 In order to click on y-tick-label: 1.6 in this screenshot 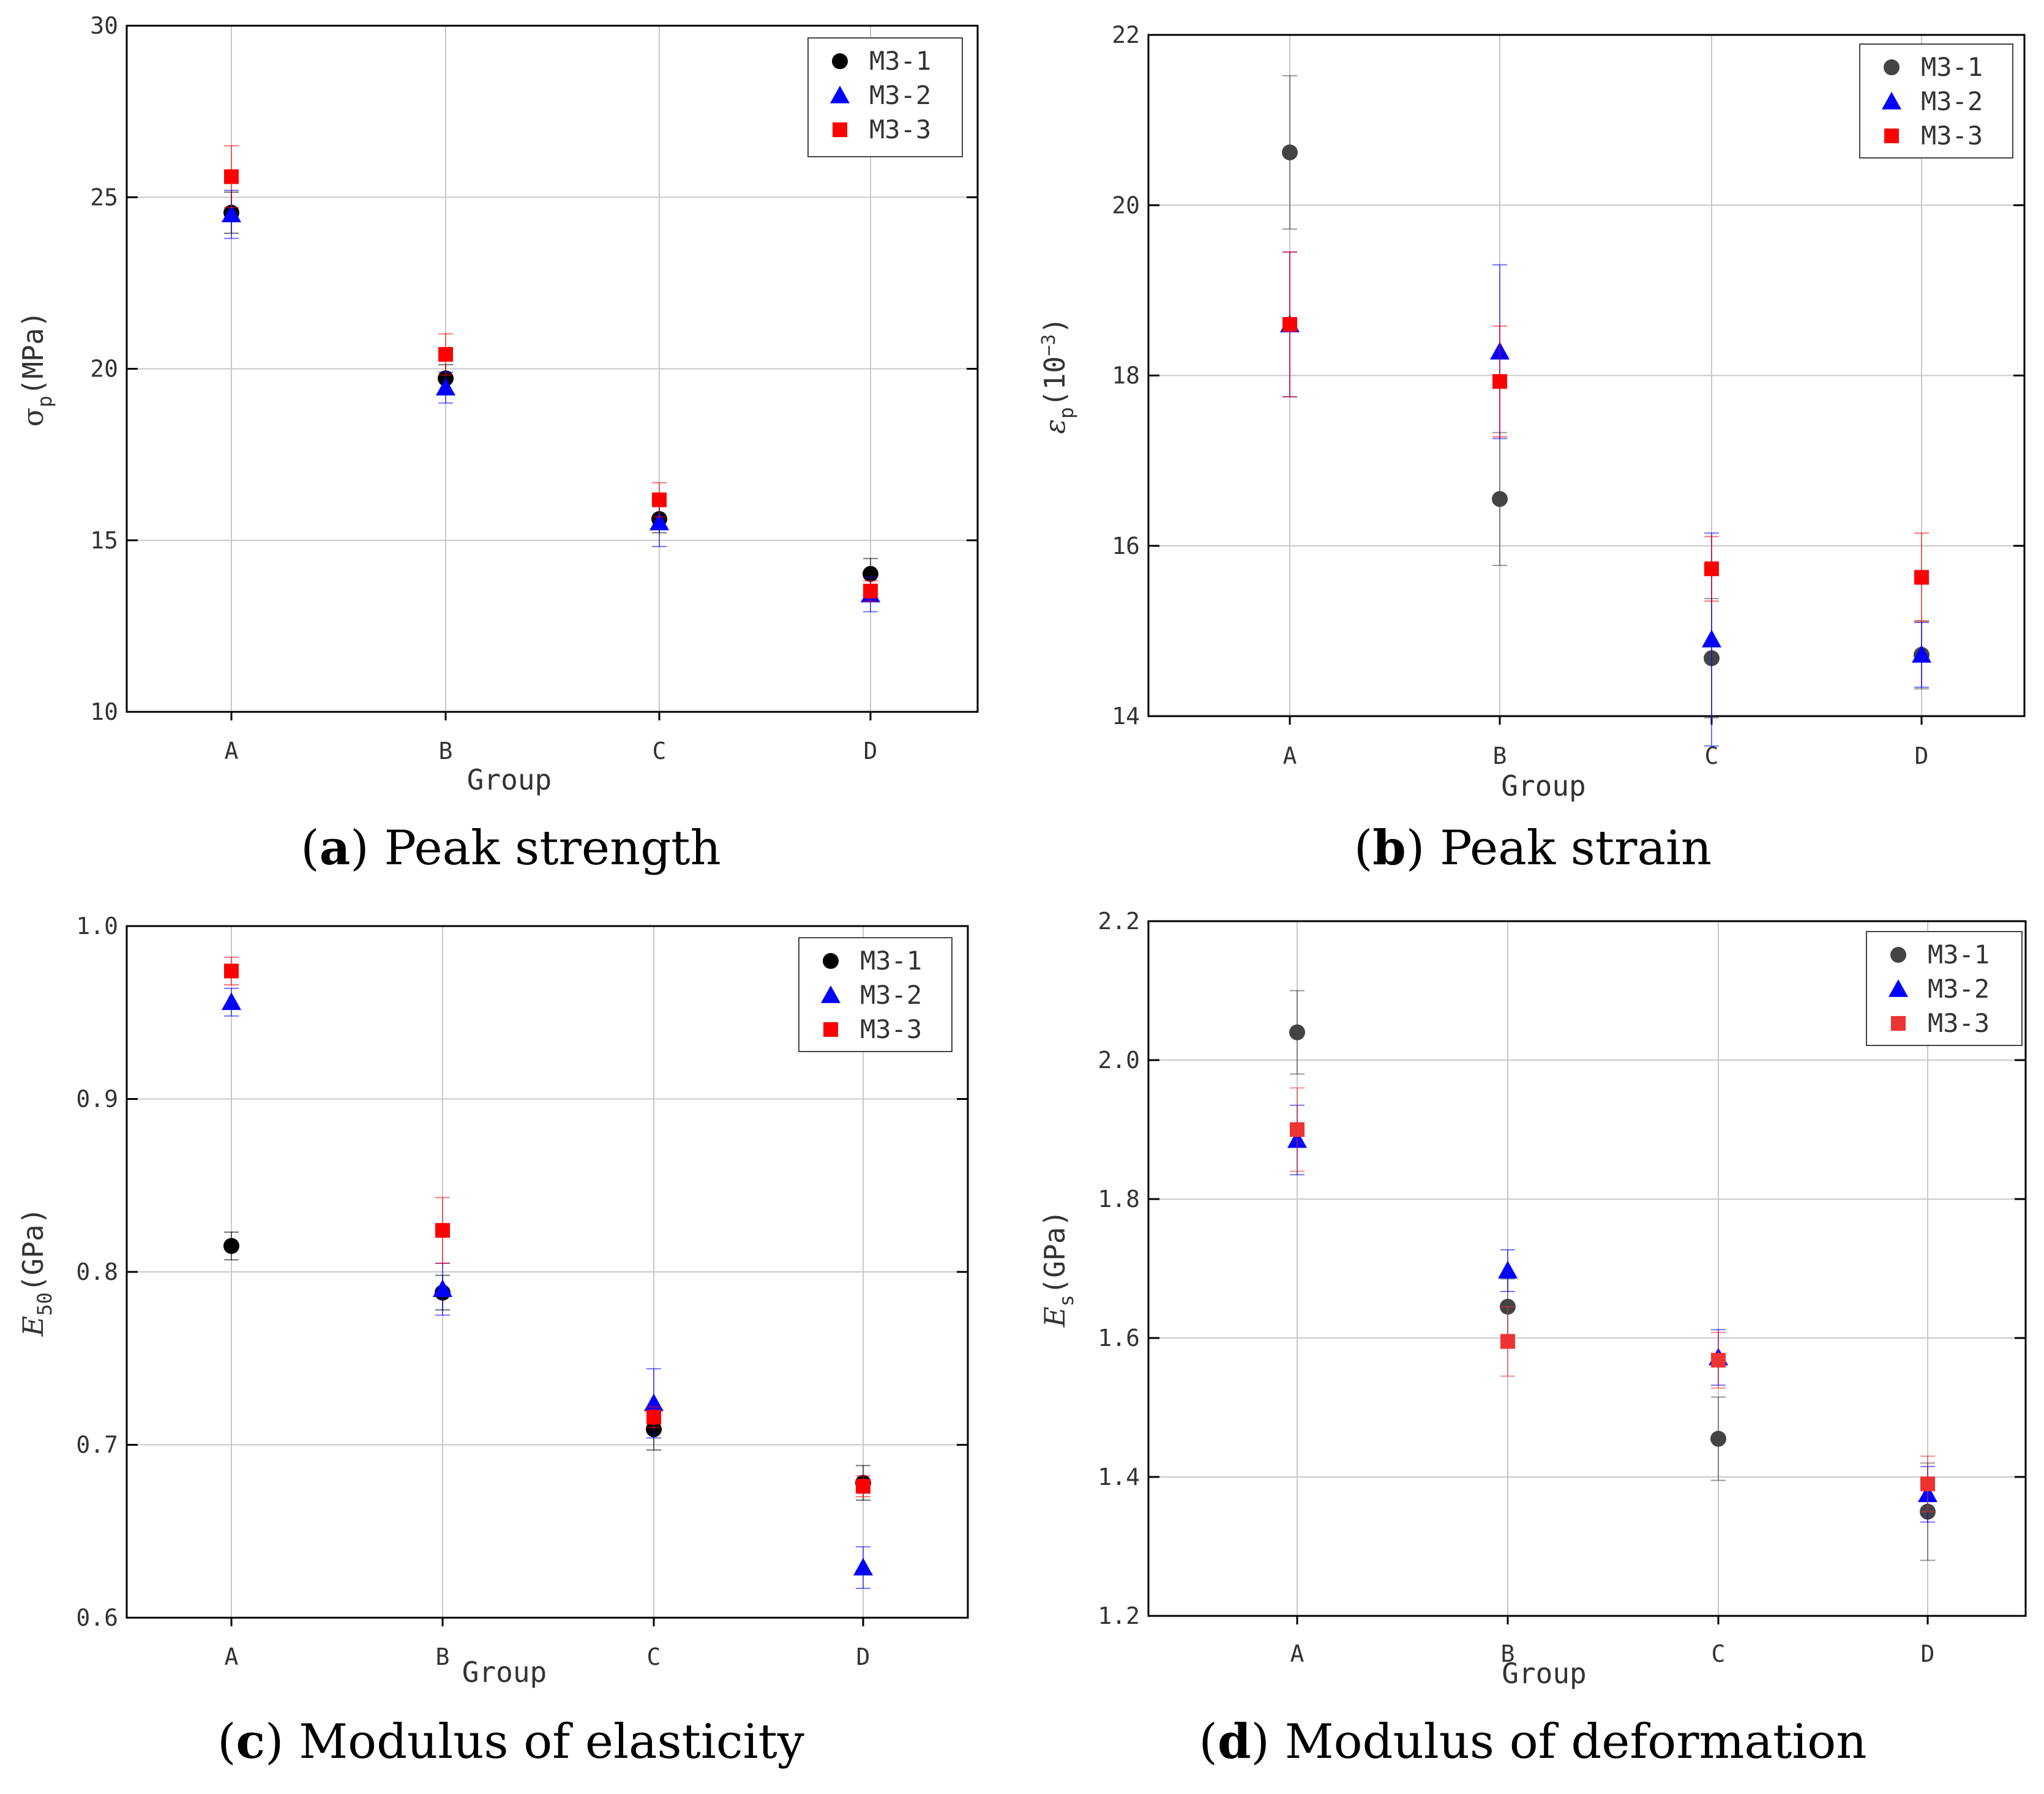, I will do `click(1119, 1338)`.